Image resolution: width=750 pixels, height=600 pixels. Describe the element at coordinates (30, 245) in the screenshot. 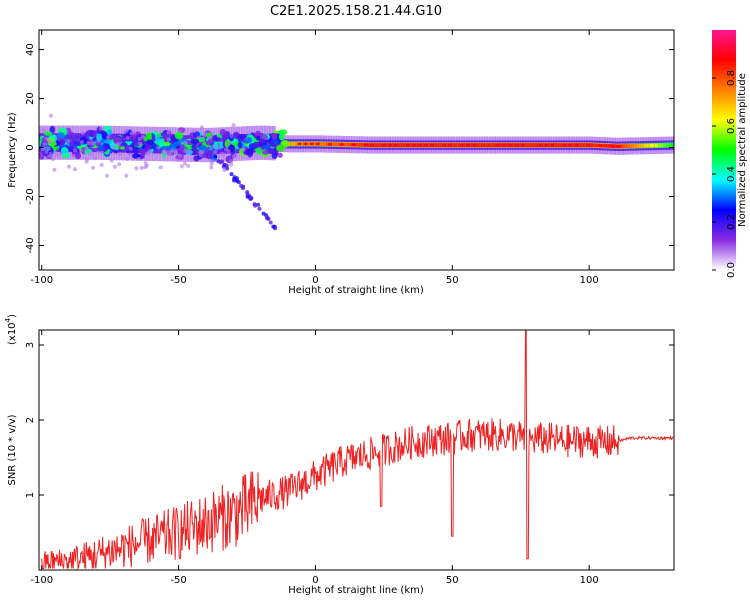

I see `y-tick-label: -40` at that location.